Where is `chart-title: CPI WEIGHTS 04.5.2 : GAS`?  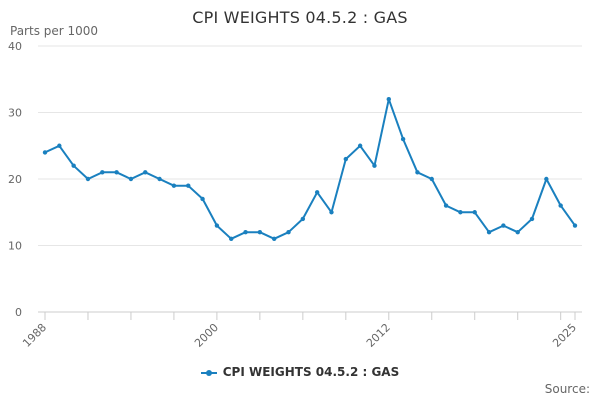
chart-title: CPI WEIGHTS 04.5.2 : GAS is located at coordinates (300, 17).